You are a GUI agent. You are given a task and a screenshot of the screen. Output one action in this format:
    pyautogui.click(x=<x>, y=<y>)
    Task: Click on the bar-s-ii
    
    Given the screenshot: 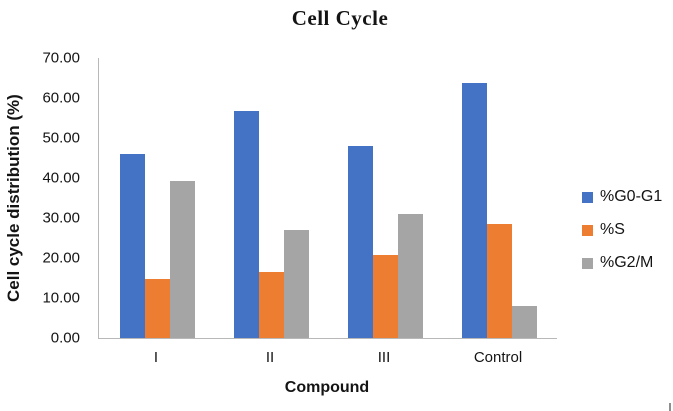 What is the action you would take?
    pyautogui.click(x=271, y=304)
    